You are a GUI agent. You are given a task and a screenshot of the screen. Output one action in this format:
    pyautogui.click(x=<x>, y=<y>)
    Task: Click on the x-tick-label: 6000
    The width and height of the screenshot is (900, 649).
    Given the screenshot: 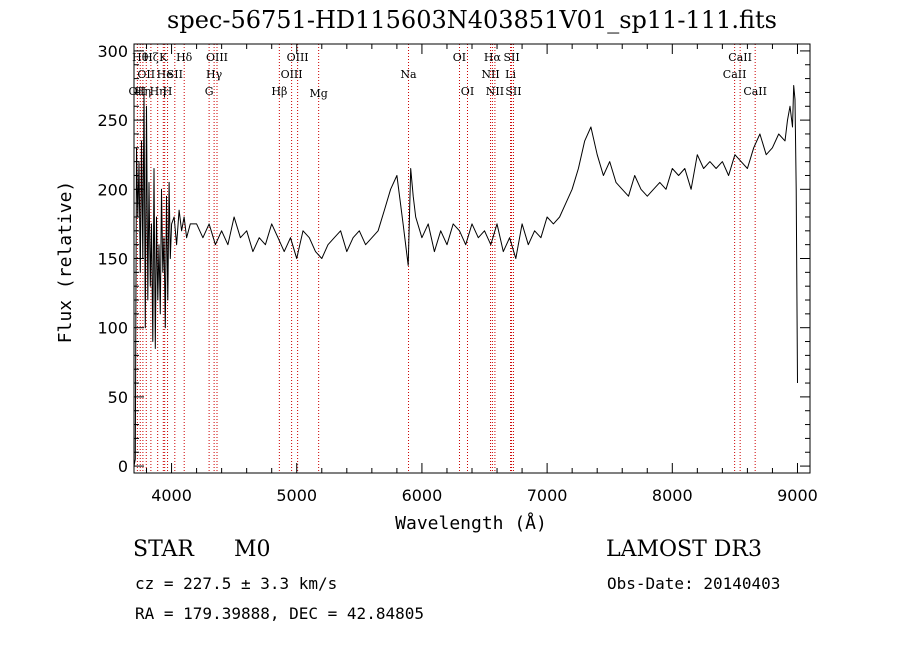 What is the action you would take?
    pyautogui.click(x=422, y=495)
    